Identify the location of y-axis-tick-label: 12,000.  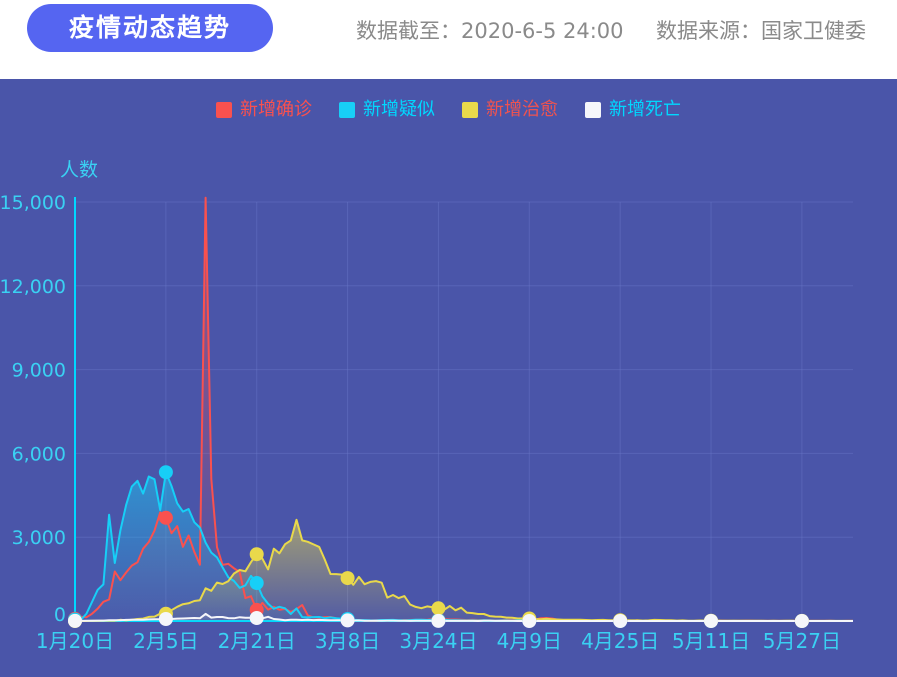
(33, 287).